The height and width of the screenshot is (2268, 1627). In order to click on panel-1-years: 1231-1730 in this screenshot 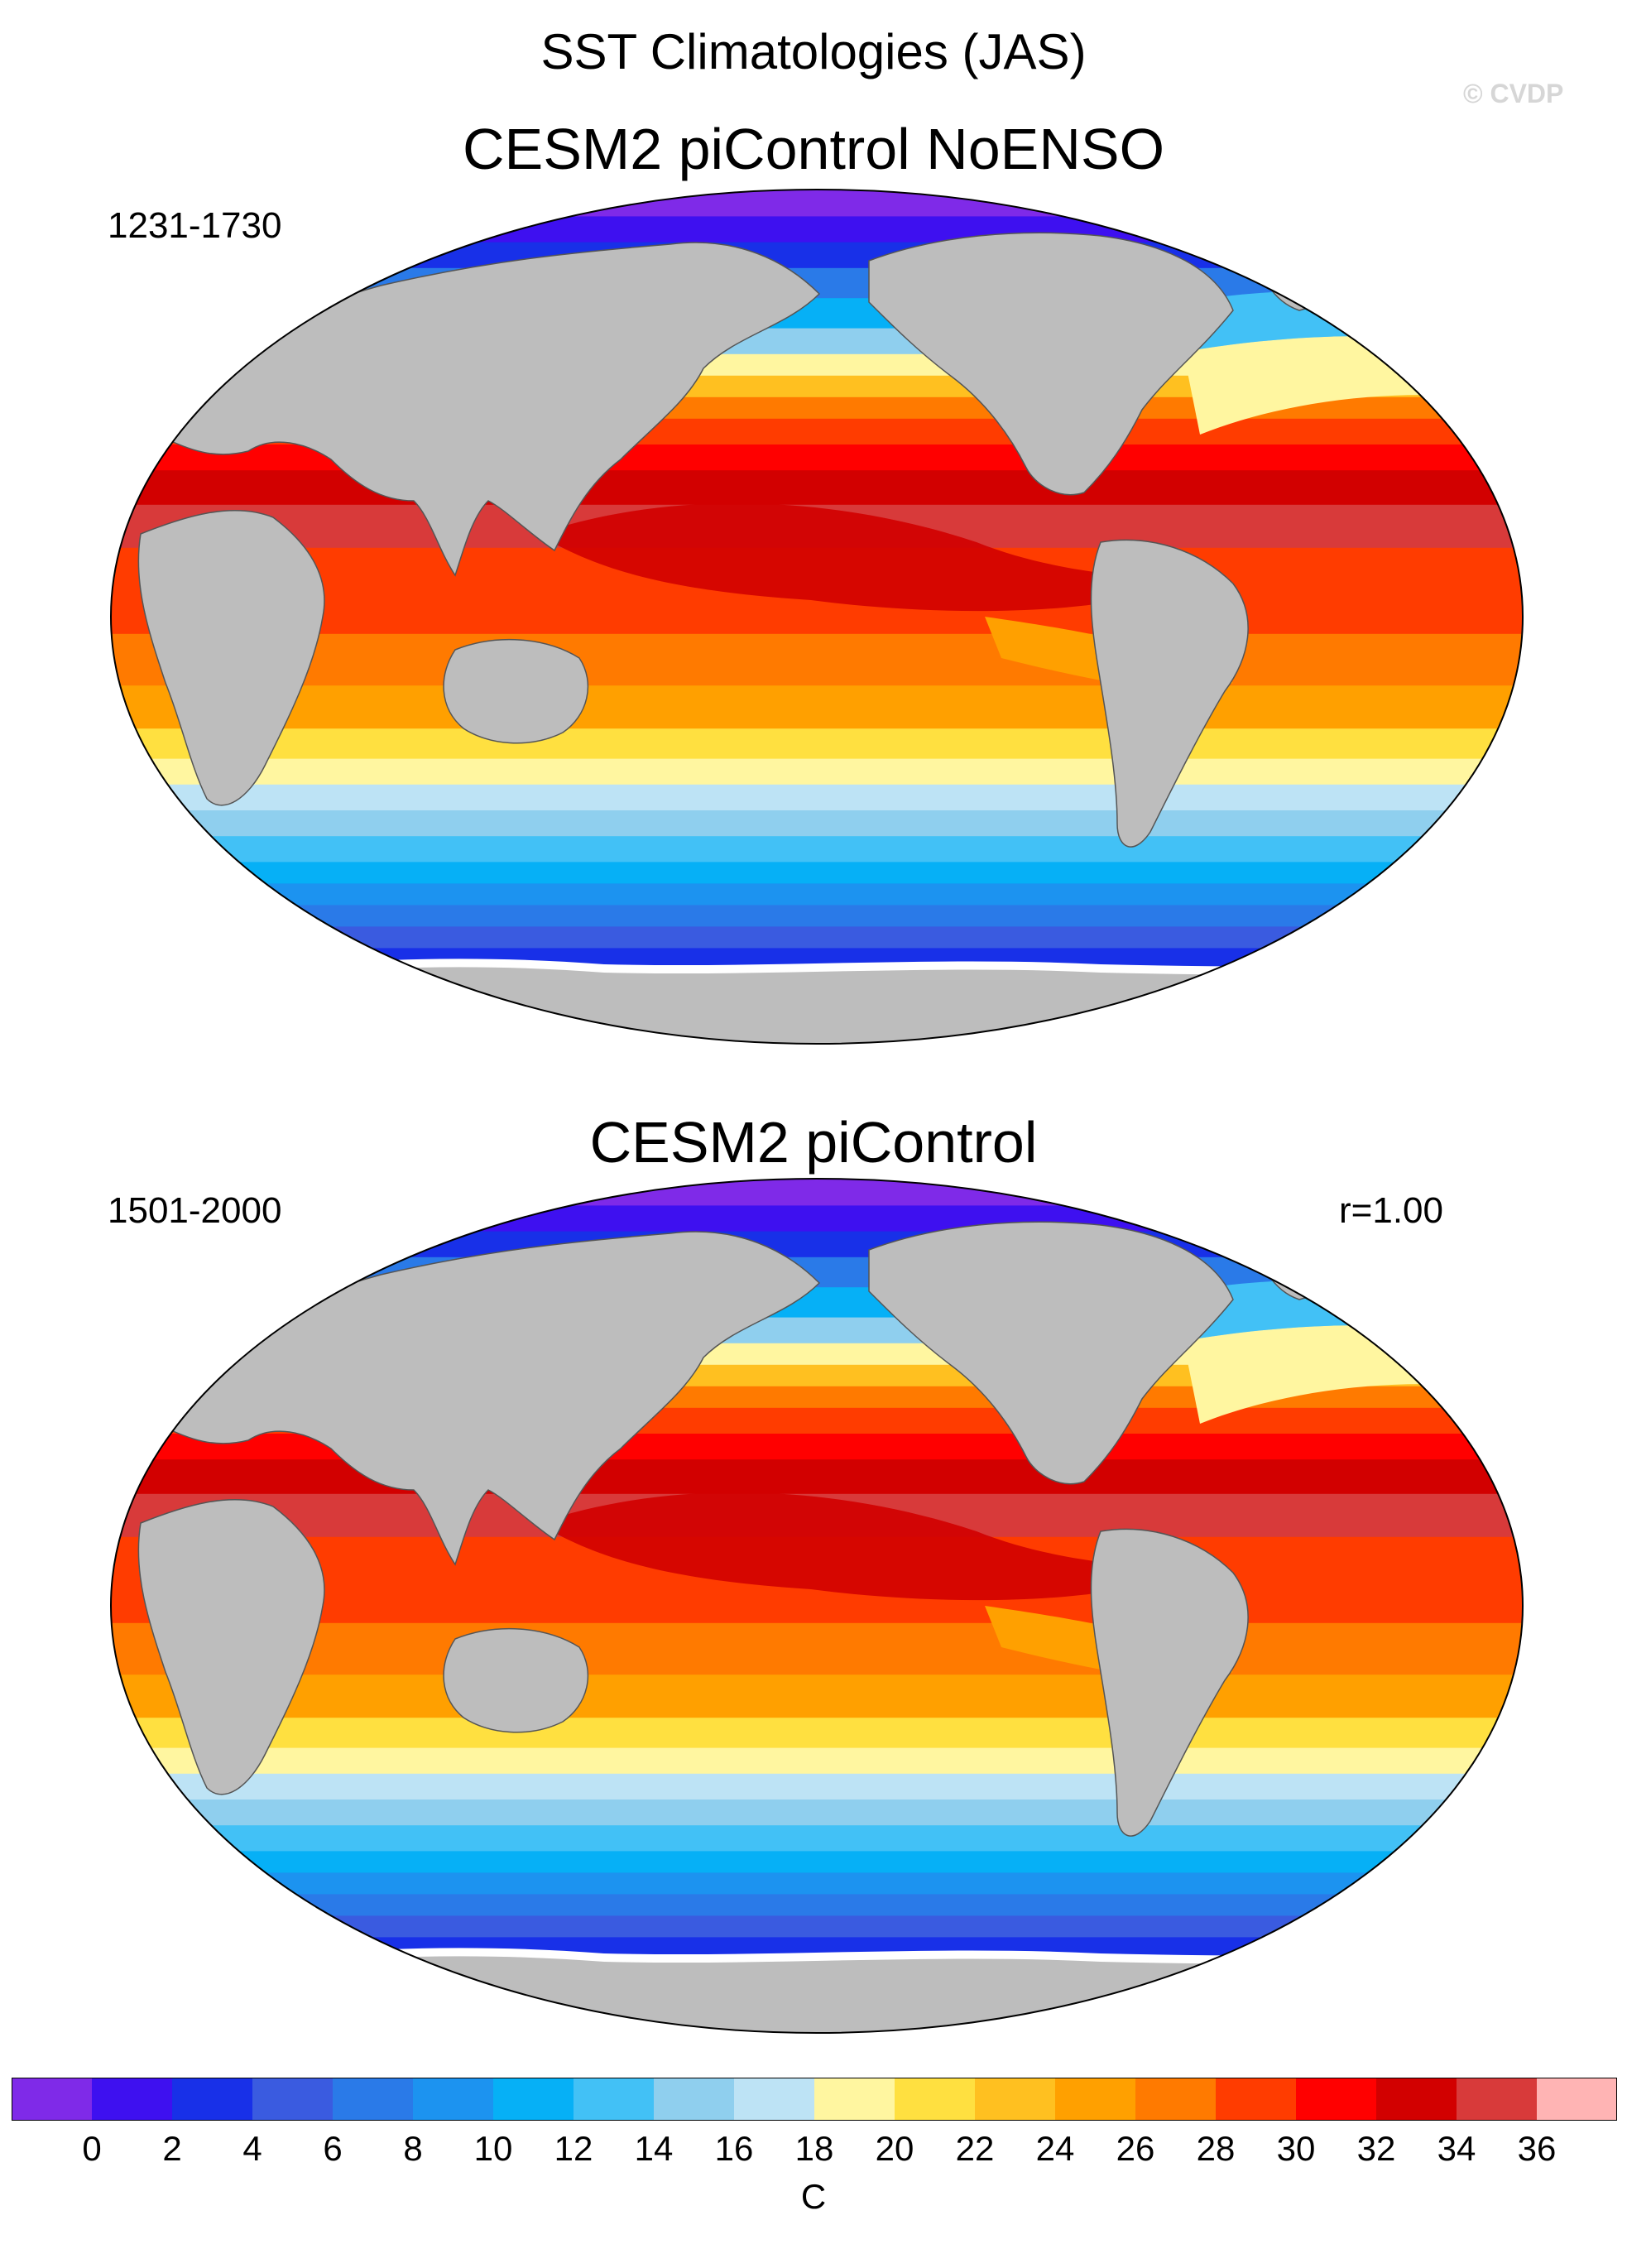, I will do `click(195, 226)`.